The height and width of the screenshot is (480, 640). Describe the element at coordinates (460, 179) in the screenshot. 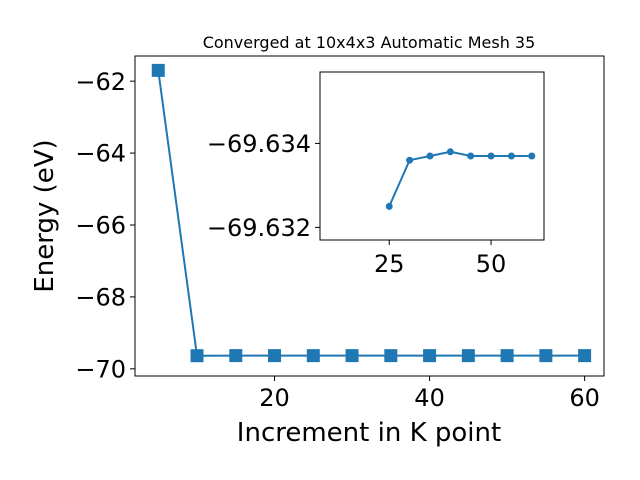

I see `inset-series` at that location.